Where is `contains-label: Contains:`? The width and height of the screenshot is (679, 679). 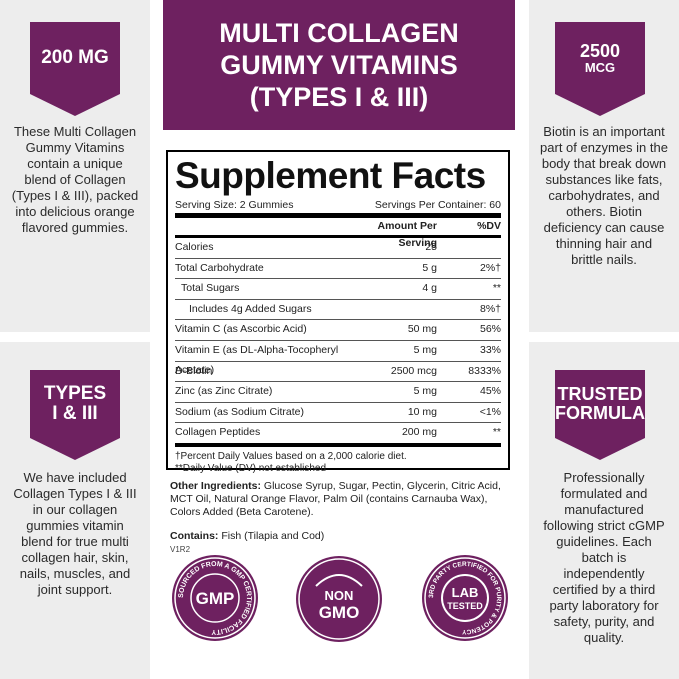 contains-label: Contains: is located at coordinates (194, 536).